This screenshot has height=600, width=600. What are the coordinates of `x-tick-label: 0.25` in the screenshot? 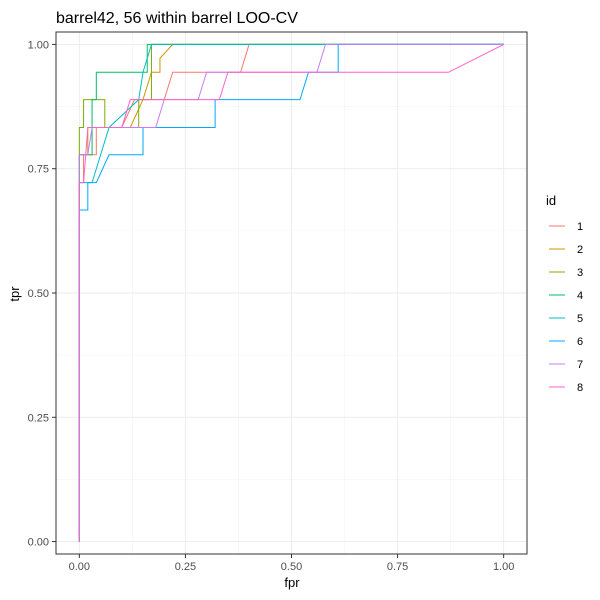 It's located at (185, 567).